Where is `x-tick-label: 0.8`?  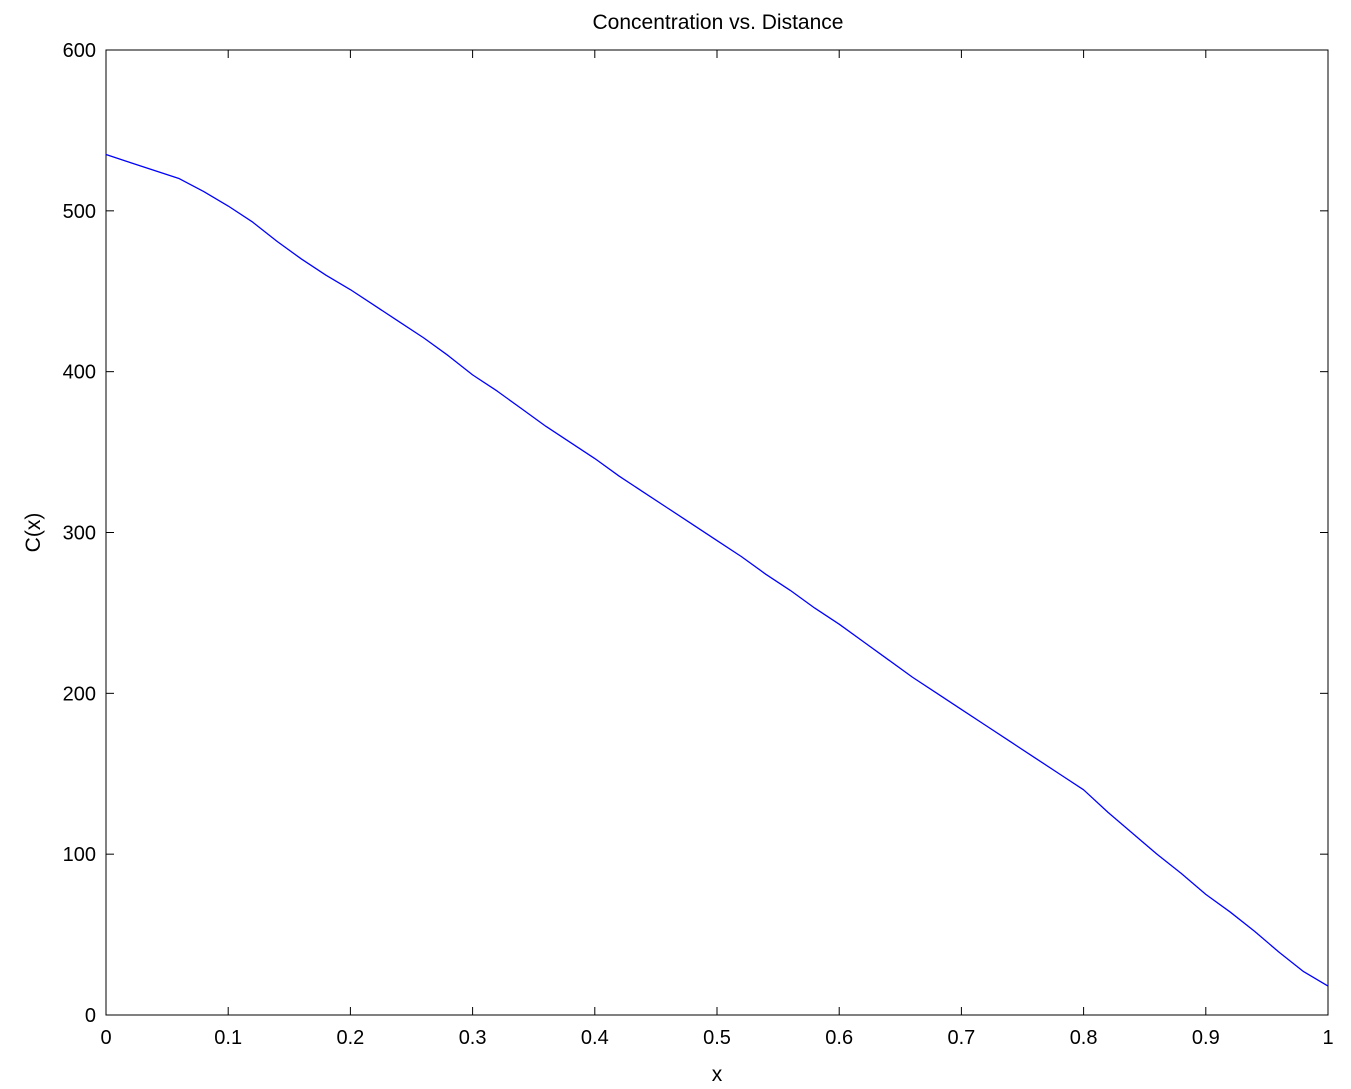
x-tick-label: 0.8 is located at coordinates (1084, 1038).